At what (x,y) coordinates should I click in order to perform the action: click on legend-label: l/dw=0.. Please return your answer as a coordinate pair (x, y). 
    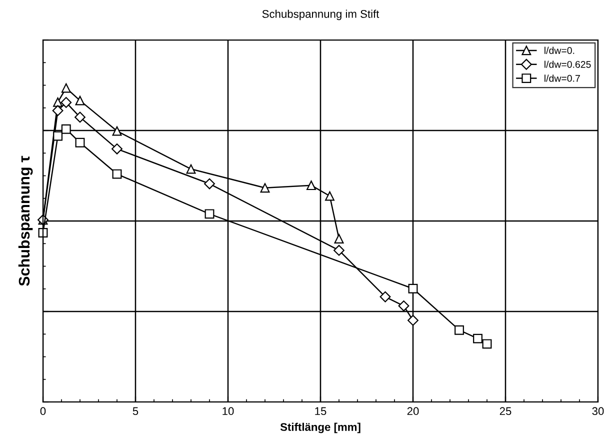
    Looking at the image, I should click on (559, 50).